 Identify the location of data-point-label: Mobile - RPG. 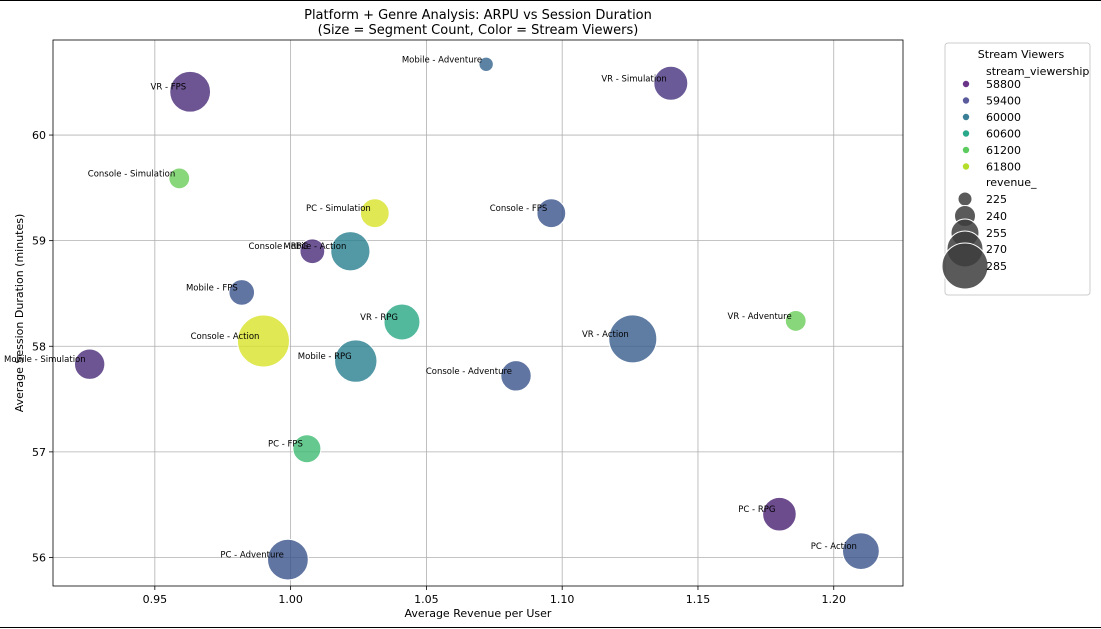
(325, 357).